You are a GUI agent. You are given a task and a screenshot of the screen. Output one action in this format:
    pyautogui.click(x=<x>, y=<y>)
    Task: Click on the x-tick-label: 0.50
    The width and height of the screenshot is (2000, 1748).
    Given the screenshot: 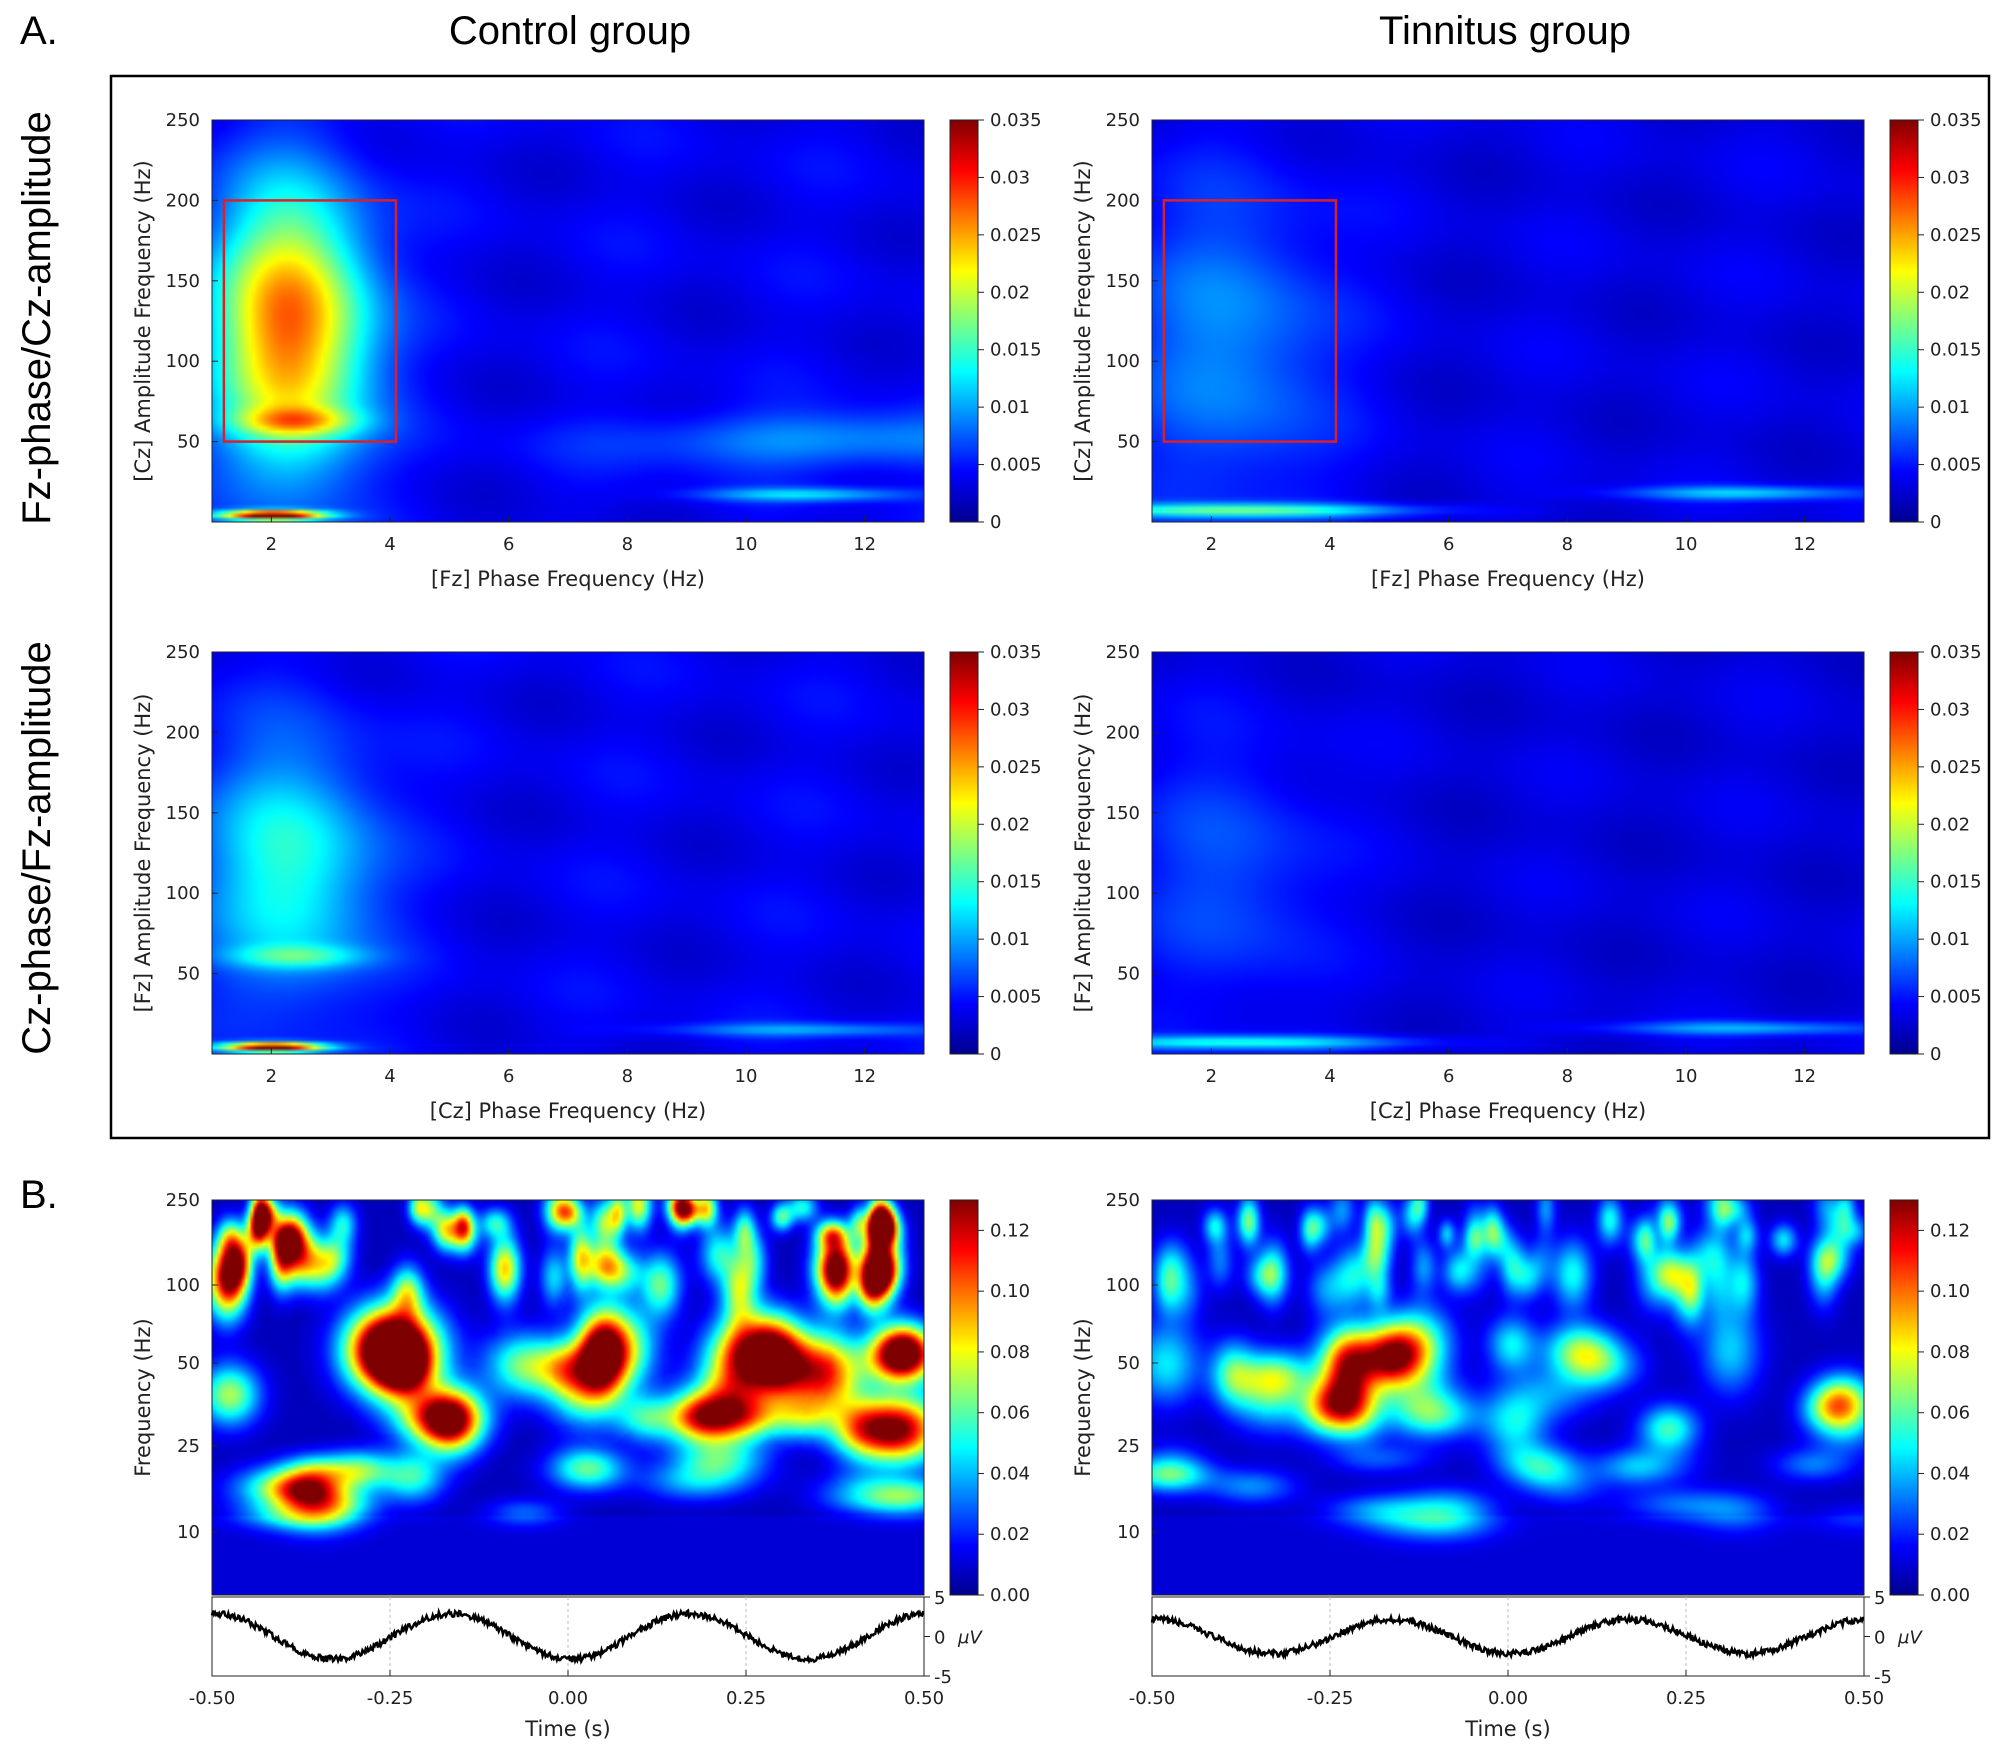 What is the action you would take?
    pyautogui.click(x=1864, y=1698)
    